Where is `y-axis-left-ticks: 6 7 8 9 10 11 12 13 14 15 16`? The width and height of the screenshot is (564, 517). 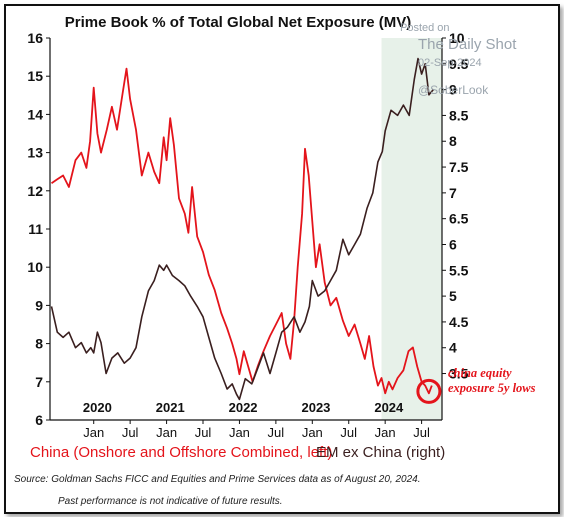 y-axis-left-ticks: 6 7 8 9 10 11 12 13 14 15 16 is located at coordinates (38, 229).